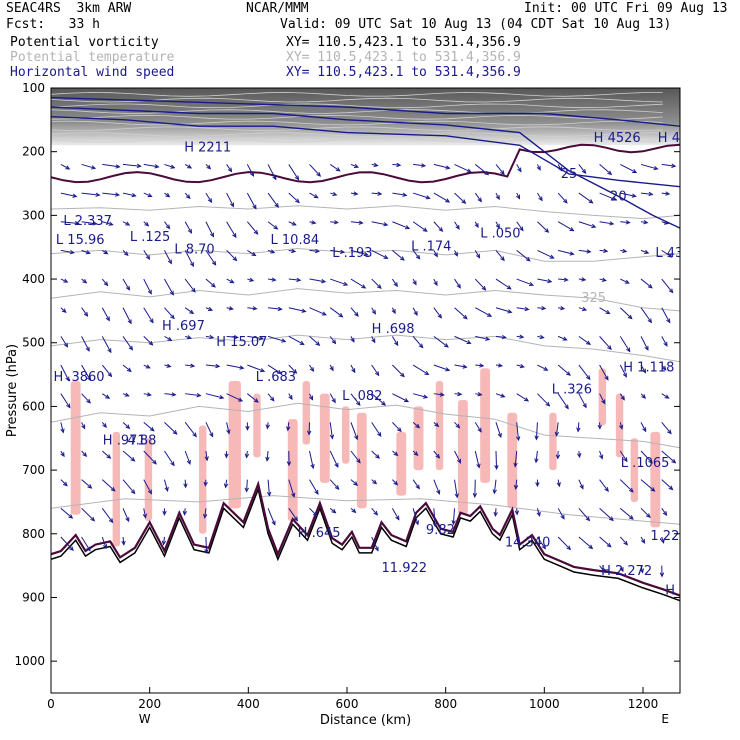 The image size is (740, 740). What do you see at coordinates (403, 42) in the screenshot?
I see `xy-pv: XY= 110.5,423.1 to 531.4,356.9` at bounding box center [403, 42].